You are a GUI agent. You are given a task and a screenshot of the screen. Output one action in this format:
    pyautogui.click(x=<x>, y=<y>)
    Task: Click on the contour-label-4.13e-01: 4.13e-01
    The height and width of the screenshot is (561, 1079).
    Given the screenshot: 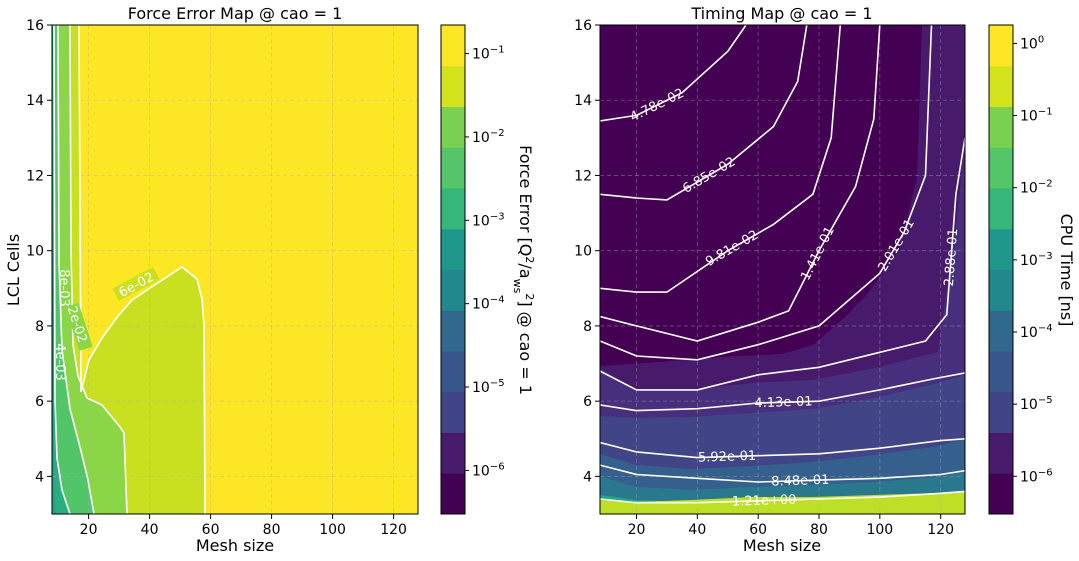 What is the action you would take?
    pyautogui.click(x=783, y=402)
    